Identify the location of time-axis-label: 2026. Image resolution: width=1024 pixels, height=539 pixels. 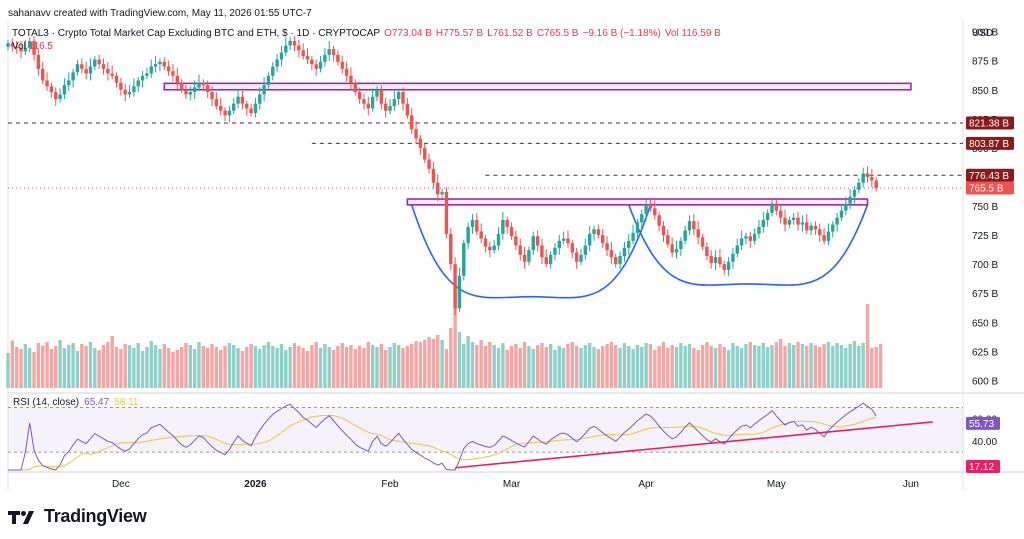
(255, 484).